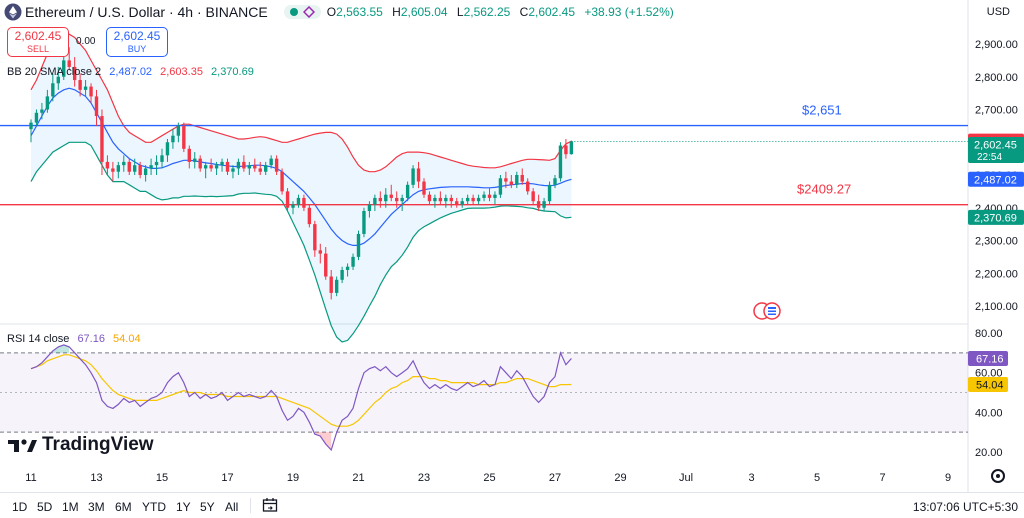 The width and height of the screenshot is (1024, 518). What do you see at coordinates (302, 12) in the screenshot?
I see `status-pill` at bounding box center [302, 12].